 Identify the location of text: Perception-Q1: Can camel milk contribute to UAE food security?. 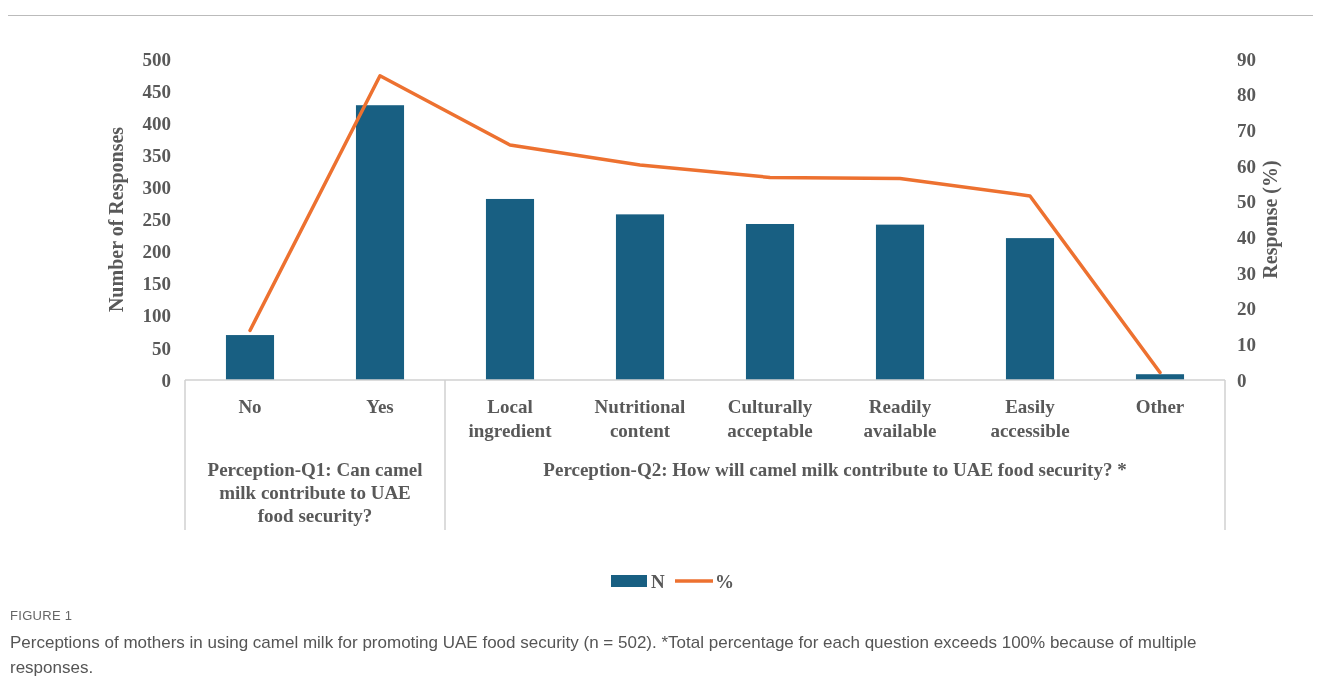
(315, 492).